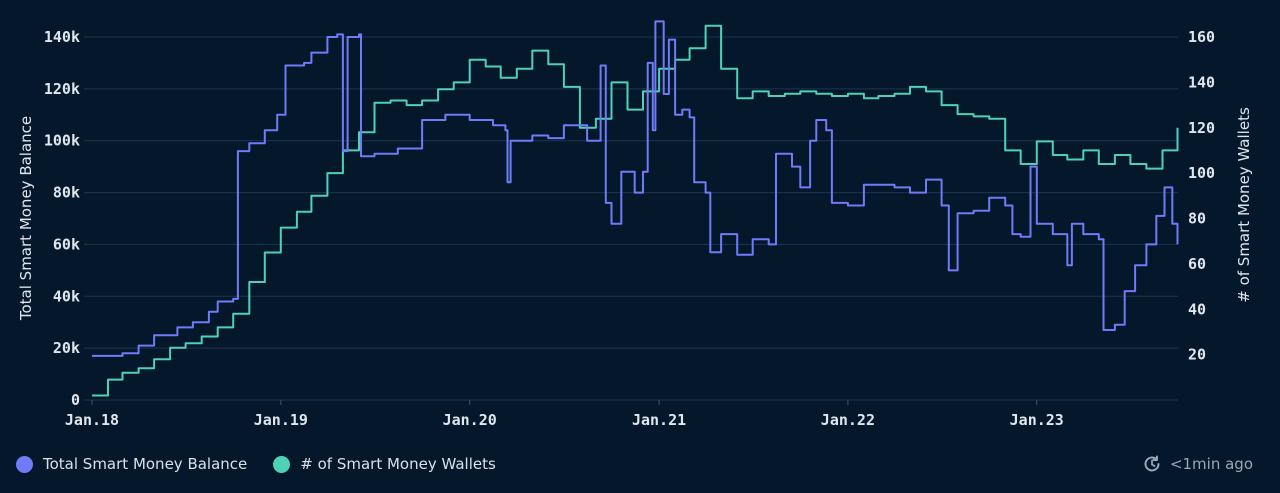 The image size is (1280, 493). Describe the element at coordinates (282, 464) in the screenshot. I see `legend-swatch-wallets` at that location.